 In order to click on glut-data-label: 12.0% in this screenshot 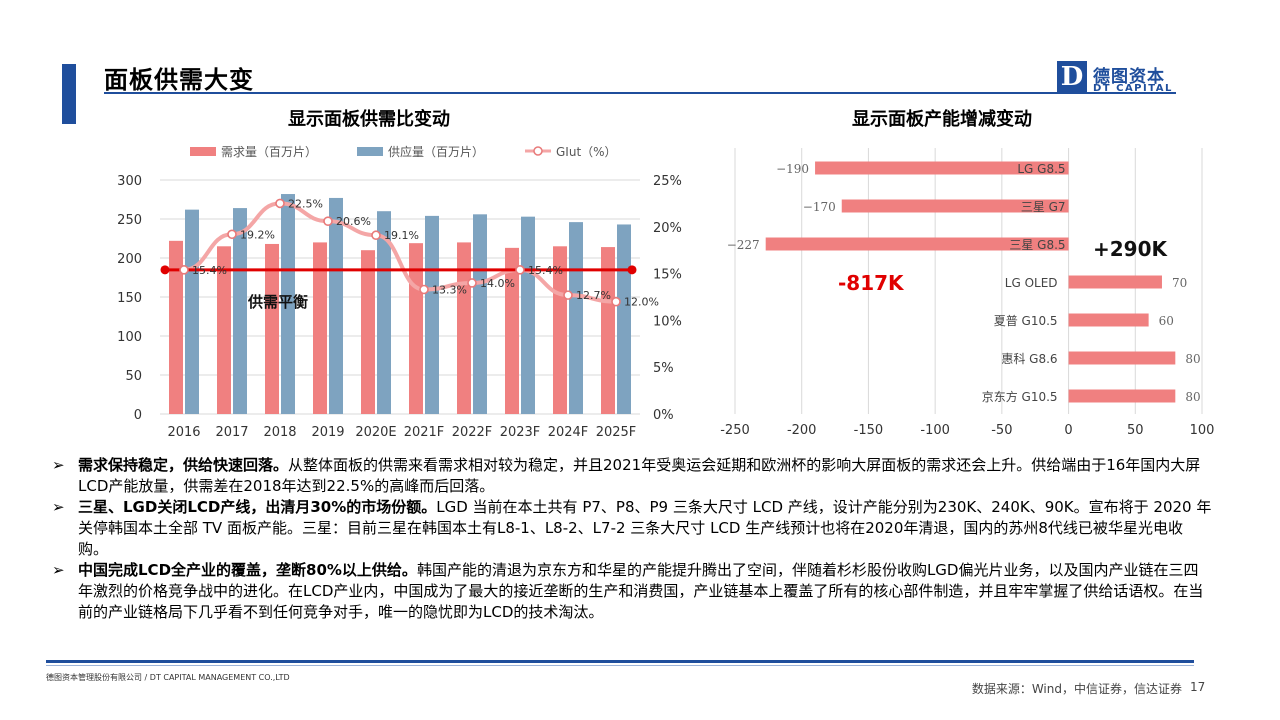, I will do `click(641, 302)`.